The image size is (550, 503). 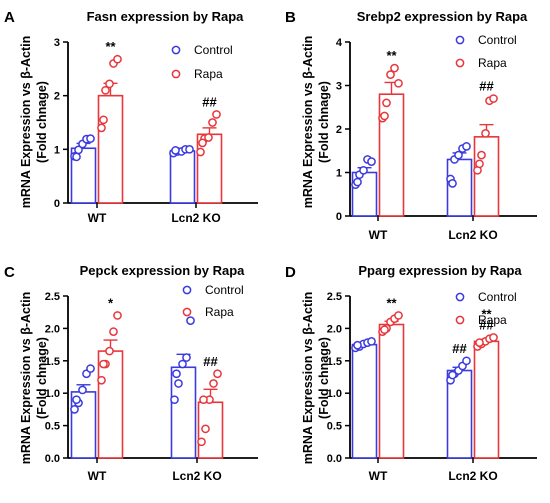 I want to click on y-tick-label: 2, so click(x=57, y=97).